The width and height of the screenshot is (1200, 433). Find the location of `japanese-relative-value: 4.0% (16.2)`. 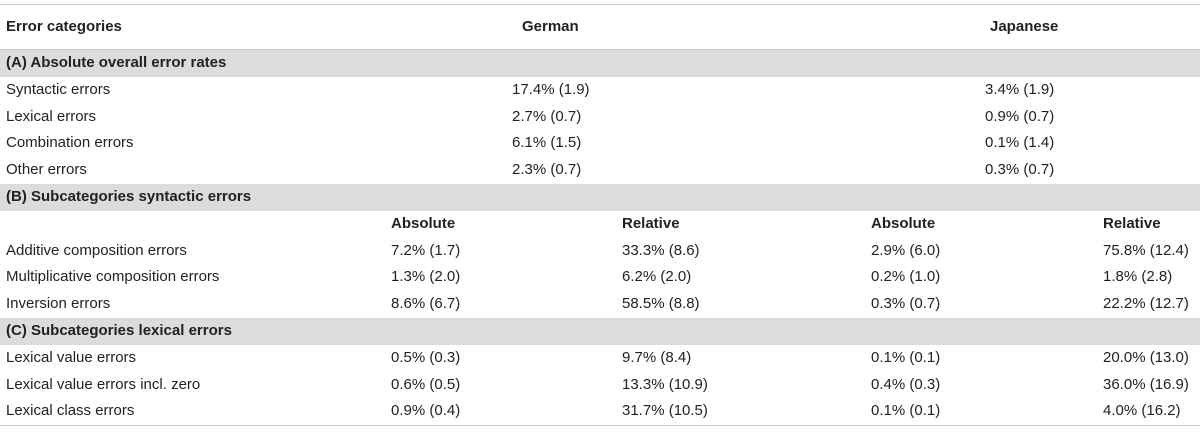

japanese-relative-value: 4.0% (16.2) is located at coordinates (1142, 411).